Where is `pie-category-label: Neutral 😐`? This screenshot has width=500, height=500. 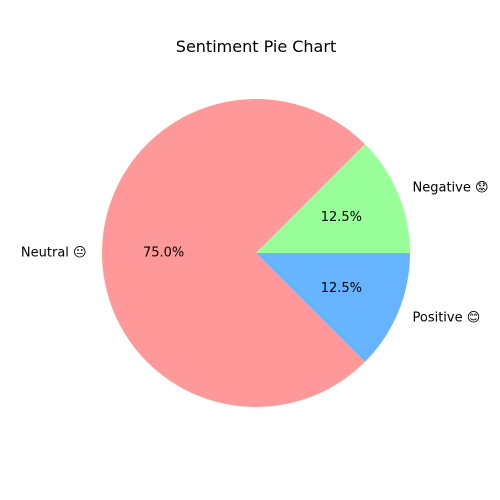
pie-category-label: Neutral 😐 is located at coordinates (54, 253).